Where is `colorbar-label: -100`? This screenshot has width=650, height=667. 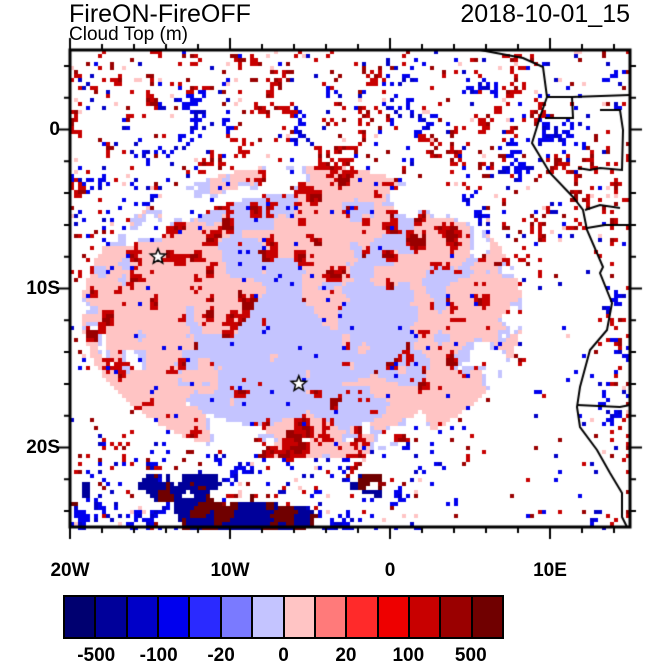 colorbar-label: -100 is located at coordinates (158, 655).